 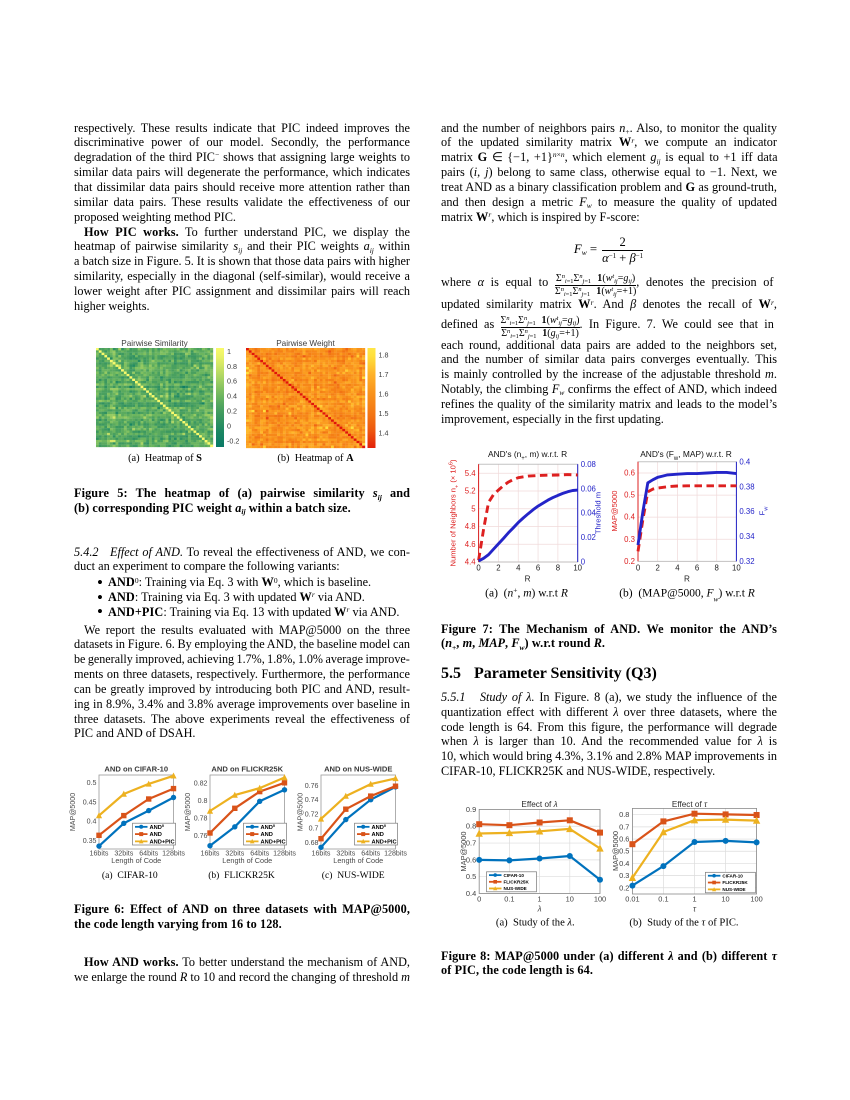 What do you see at coordinates (312, 843) in the screenshot?
I see `svg-text: 0.68` at bounding box center [312, 843].